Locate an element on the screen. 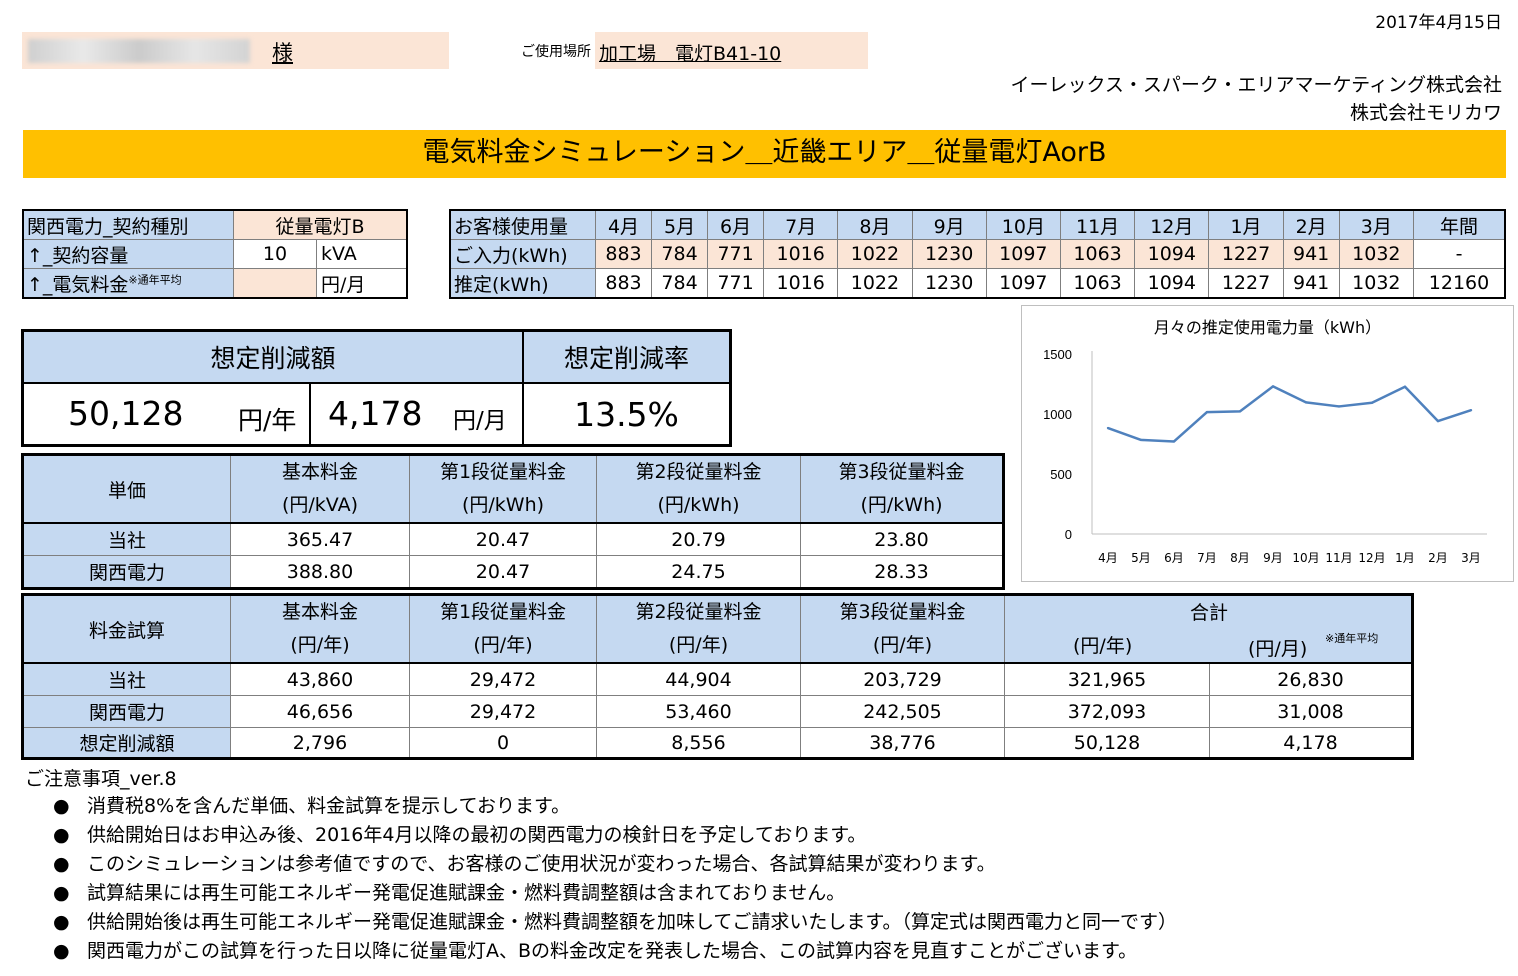  contract-capacity-label: ↑_契約容量 is located at coordinates (128, 254).